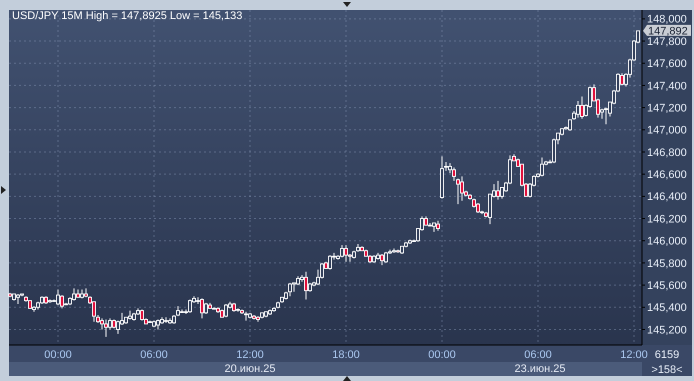  Describe the element at coordinates (667, 130) in the screenshot. I see `y-tick-label: 147,000` at that location.